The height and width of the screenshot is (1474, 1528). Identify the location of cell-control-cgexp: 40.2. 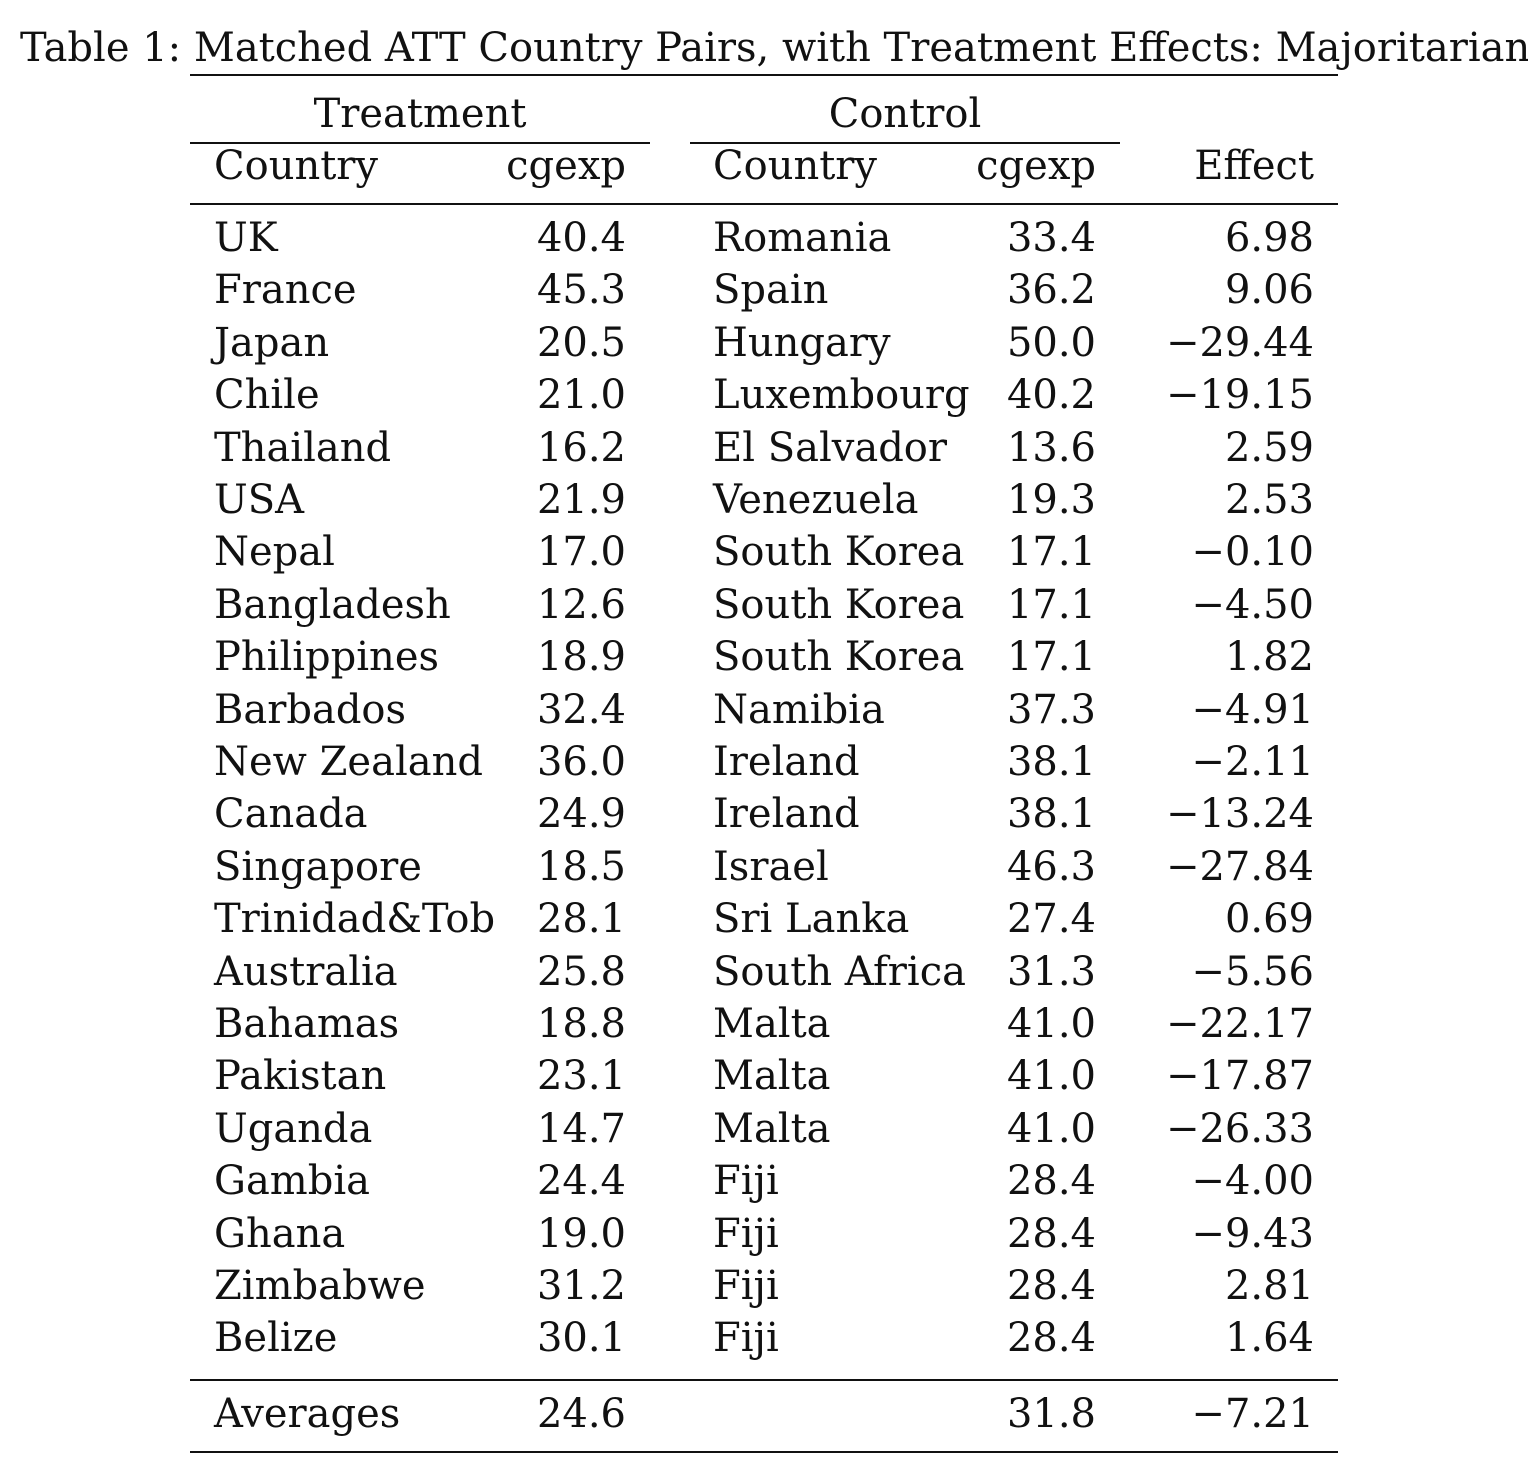
(1051, 395).